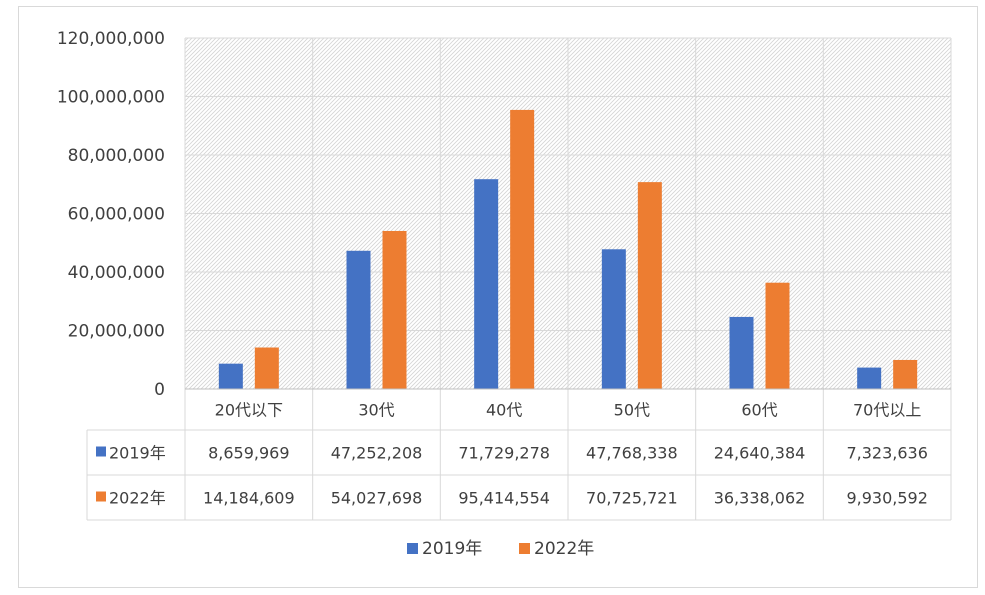 The width and height of the screenshot is (985, 595). I want to click on data-label: 47,252,208, so click(377, 453).